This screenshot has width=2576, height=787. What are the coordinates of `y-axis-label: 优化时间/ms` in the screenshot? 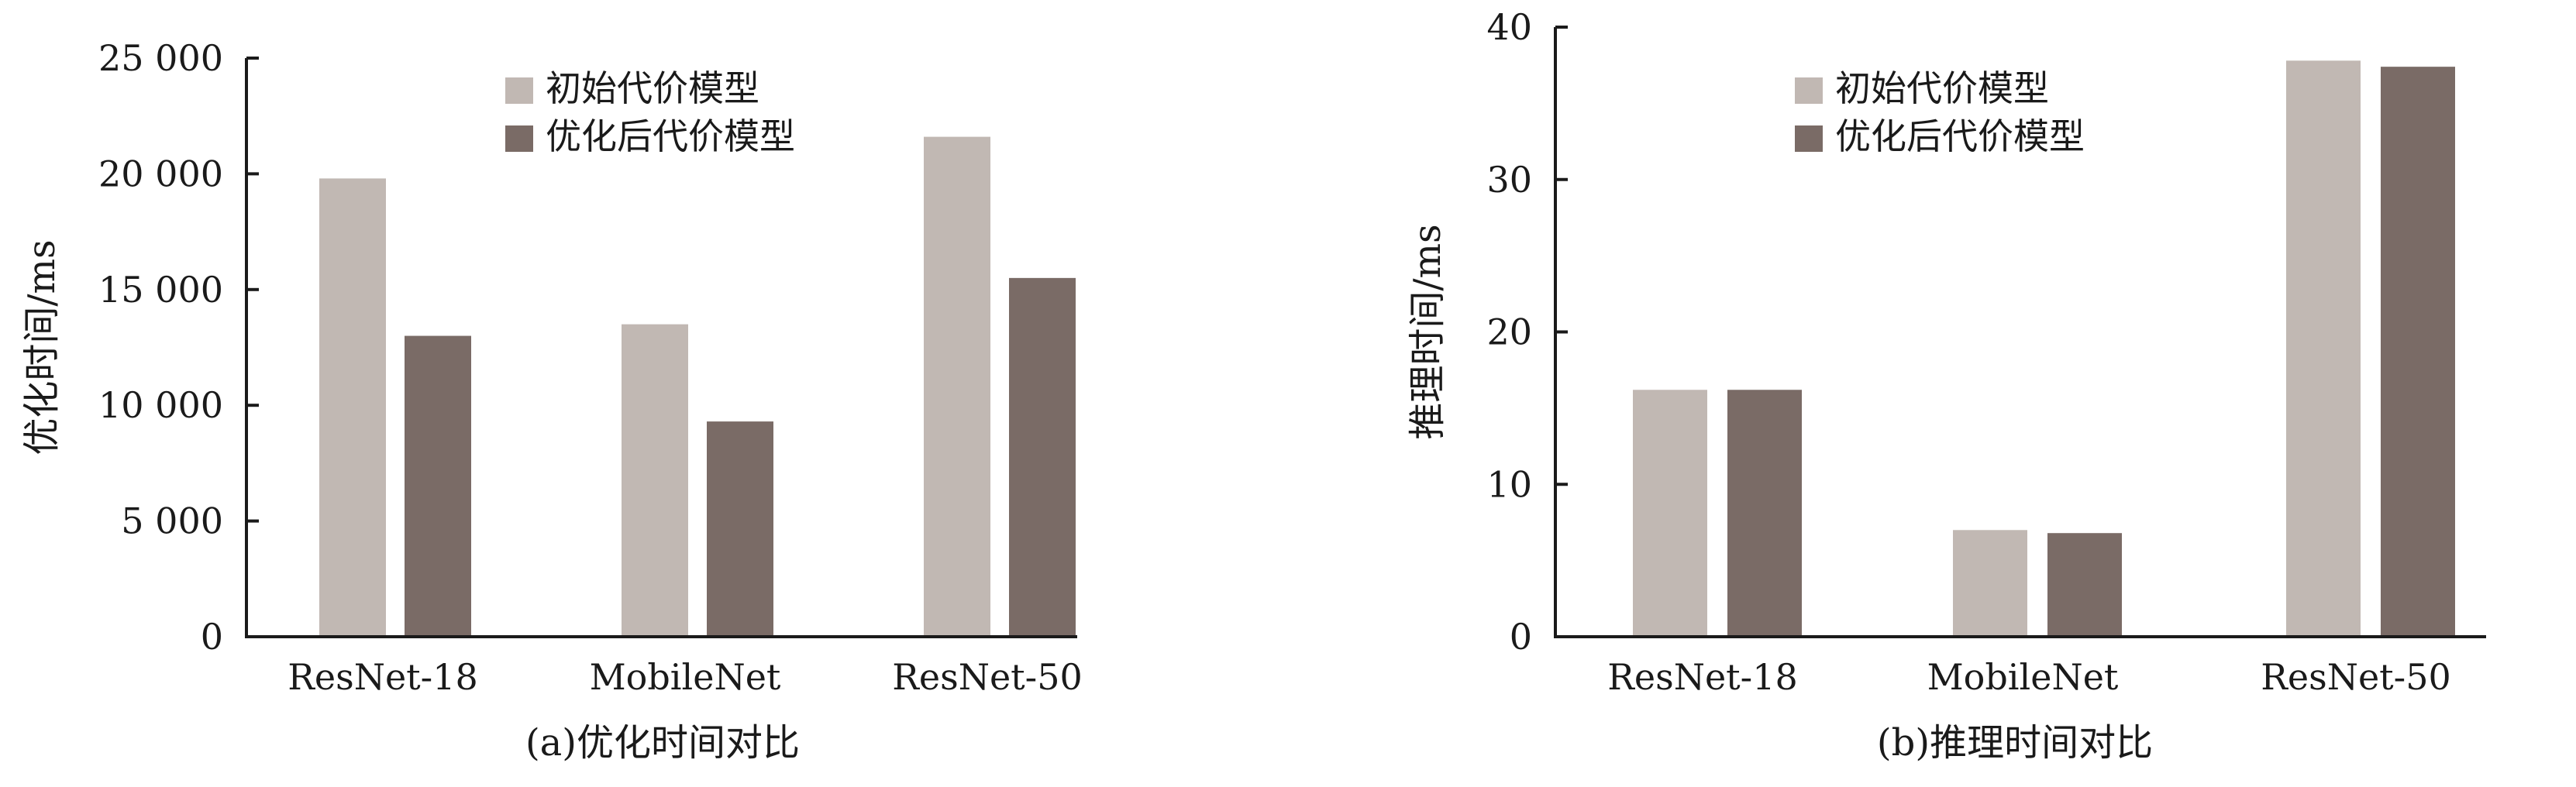 It's located at (42, 347).